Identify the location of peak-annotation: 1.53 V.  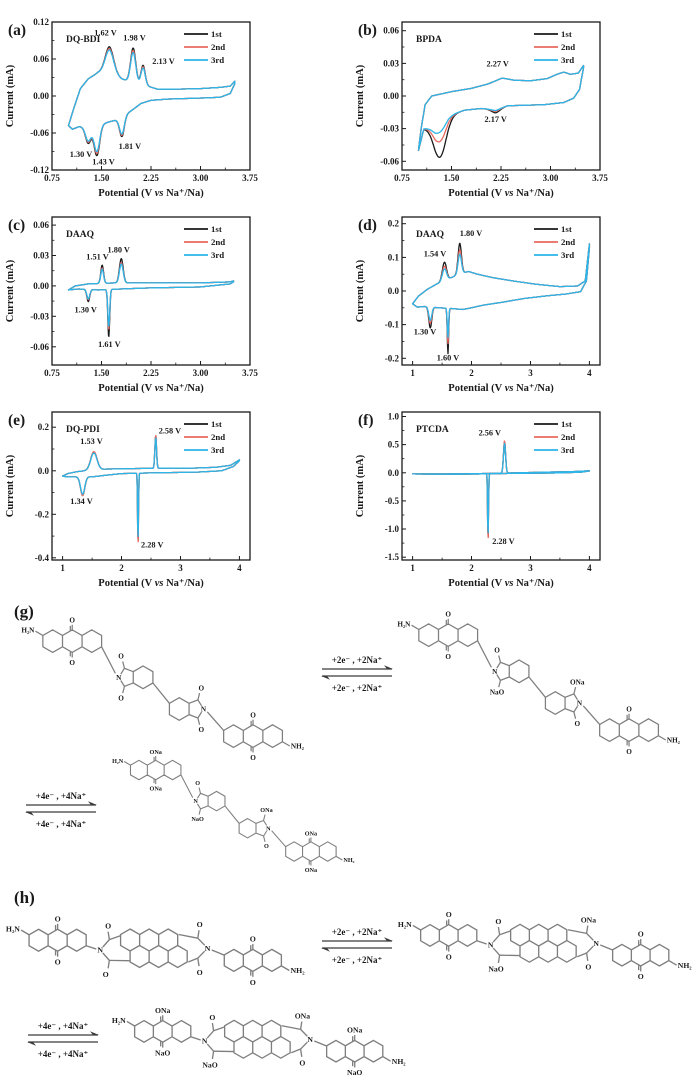
(91, 441).